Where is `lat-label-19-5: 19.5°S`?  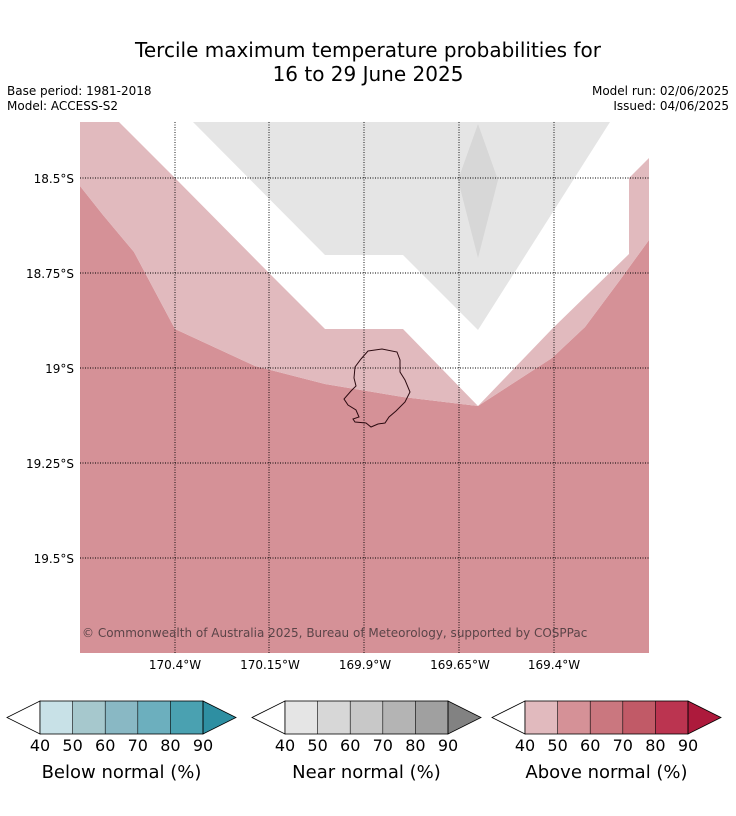 lat-label-19-5: 19.5°S is located at coordinates (54, 559).